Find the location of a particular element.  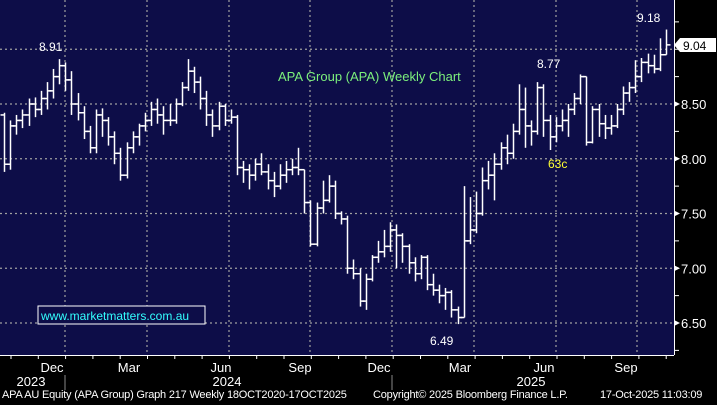

y-axis: 8.50 8.00 7.50 7.00 6.50 is located at coordinates (690, 177).